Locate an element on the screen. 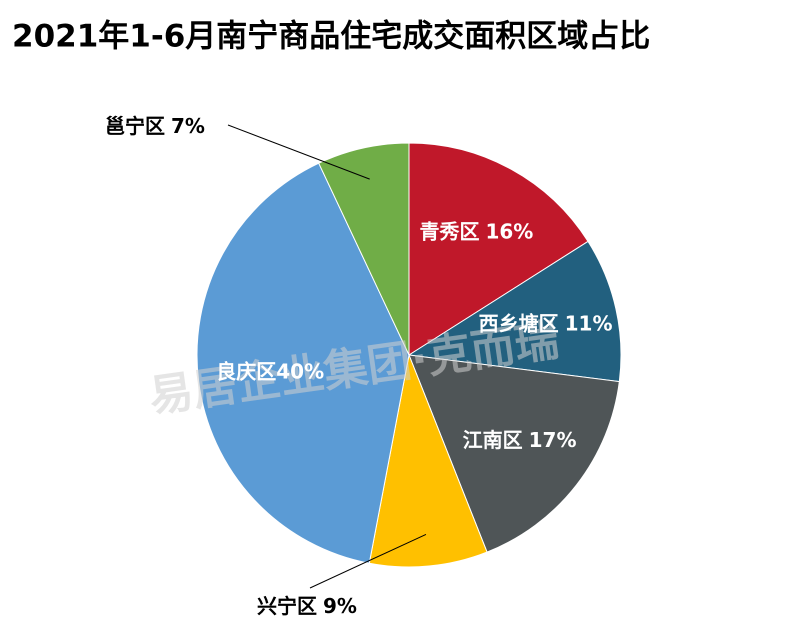  chart-title: 2021年1-6月南宁商品住宅成交面积区域占比 is located at coordinates (331, 37).